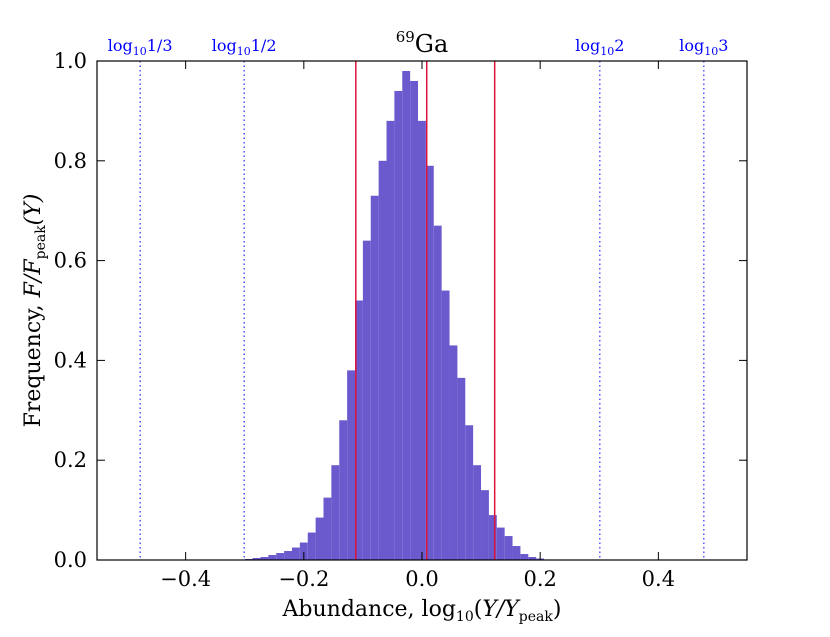 This screenshot has height=637, width=830. I want to click on y-axis-label: Frequency, F/Fpeak(Y), so click(35, 311).